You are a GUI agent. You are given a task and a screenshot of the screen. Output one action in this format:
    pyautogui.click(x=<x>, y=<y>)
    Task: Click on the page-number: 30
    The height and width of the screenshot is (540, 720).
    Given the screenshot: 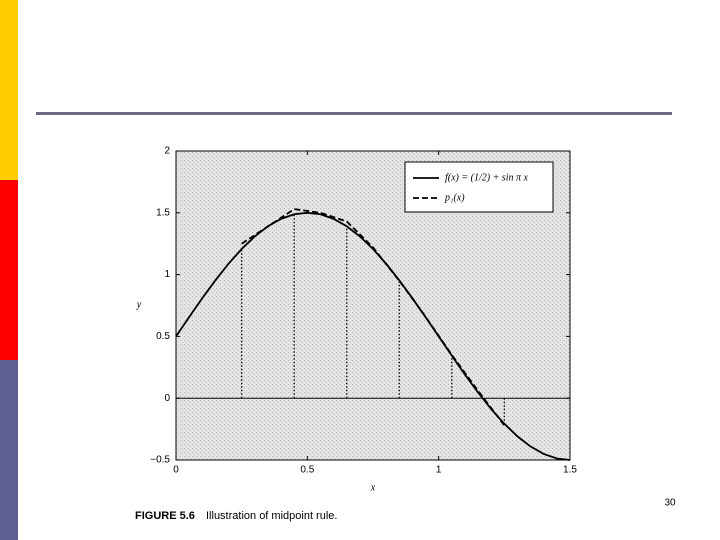 What is the action you would take?
    pyautogui.click(x=670, y=503)
    